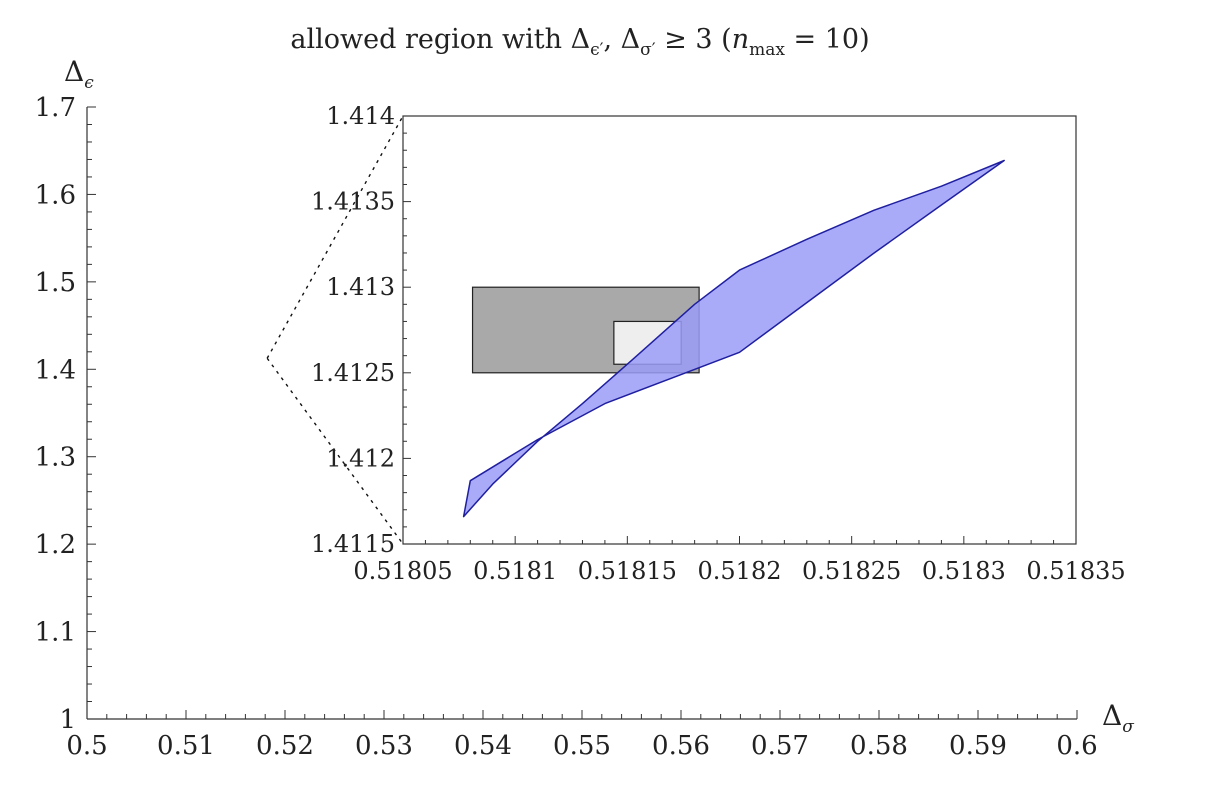 The height and width of the screenshot is (786, 1207). What do you see at coordinates (402, 571) in the screenshot?
I see `inset-x-tick-label: 0.51805` at bounding box center [402, 571].